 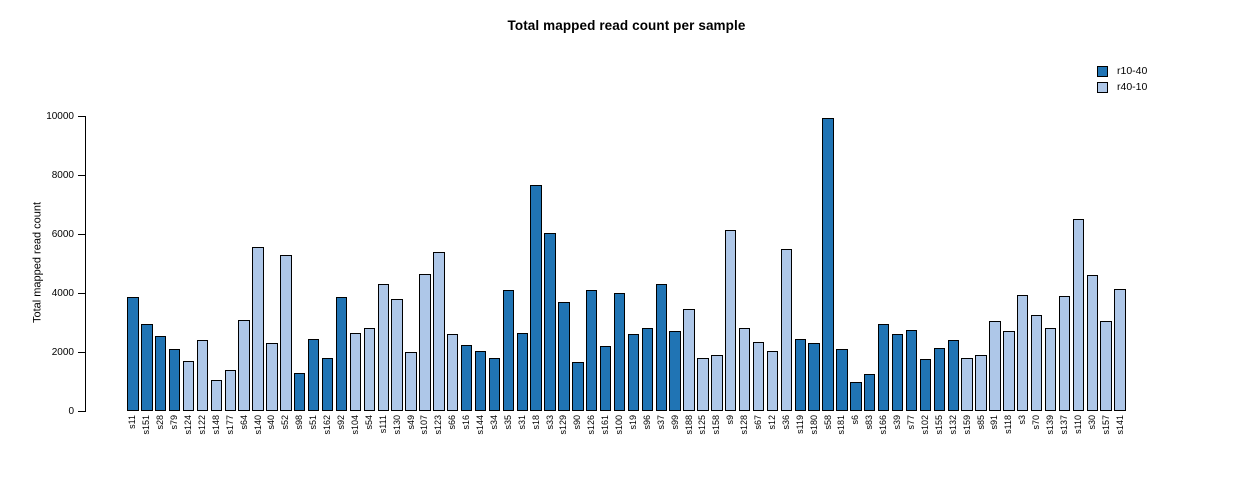 What do you see at coordinates (744, 425) in the screenshot?
I see `x-tick-label-s128: s128` at bounding box center [744, 425].